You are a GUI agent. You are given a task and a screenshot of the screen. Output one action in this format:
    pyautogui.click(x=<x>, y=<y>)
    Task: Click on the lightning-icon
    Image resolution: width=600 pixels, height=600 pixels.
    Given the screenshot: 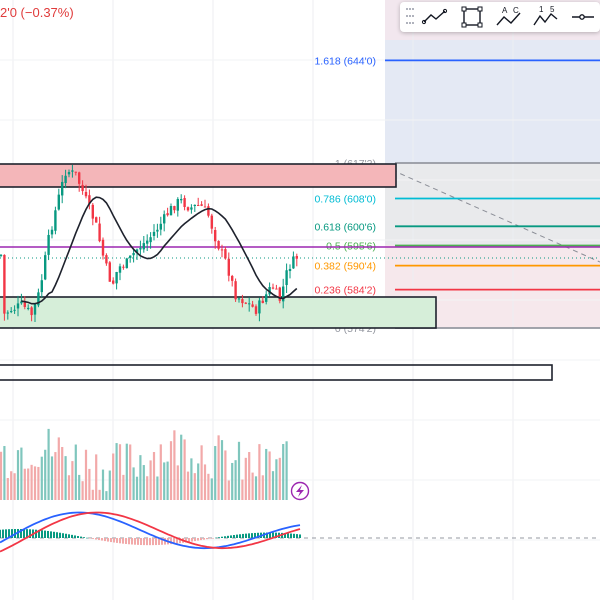 What is the action you would take?
    pyautogui.click(x=300, y=491)
    